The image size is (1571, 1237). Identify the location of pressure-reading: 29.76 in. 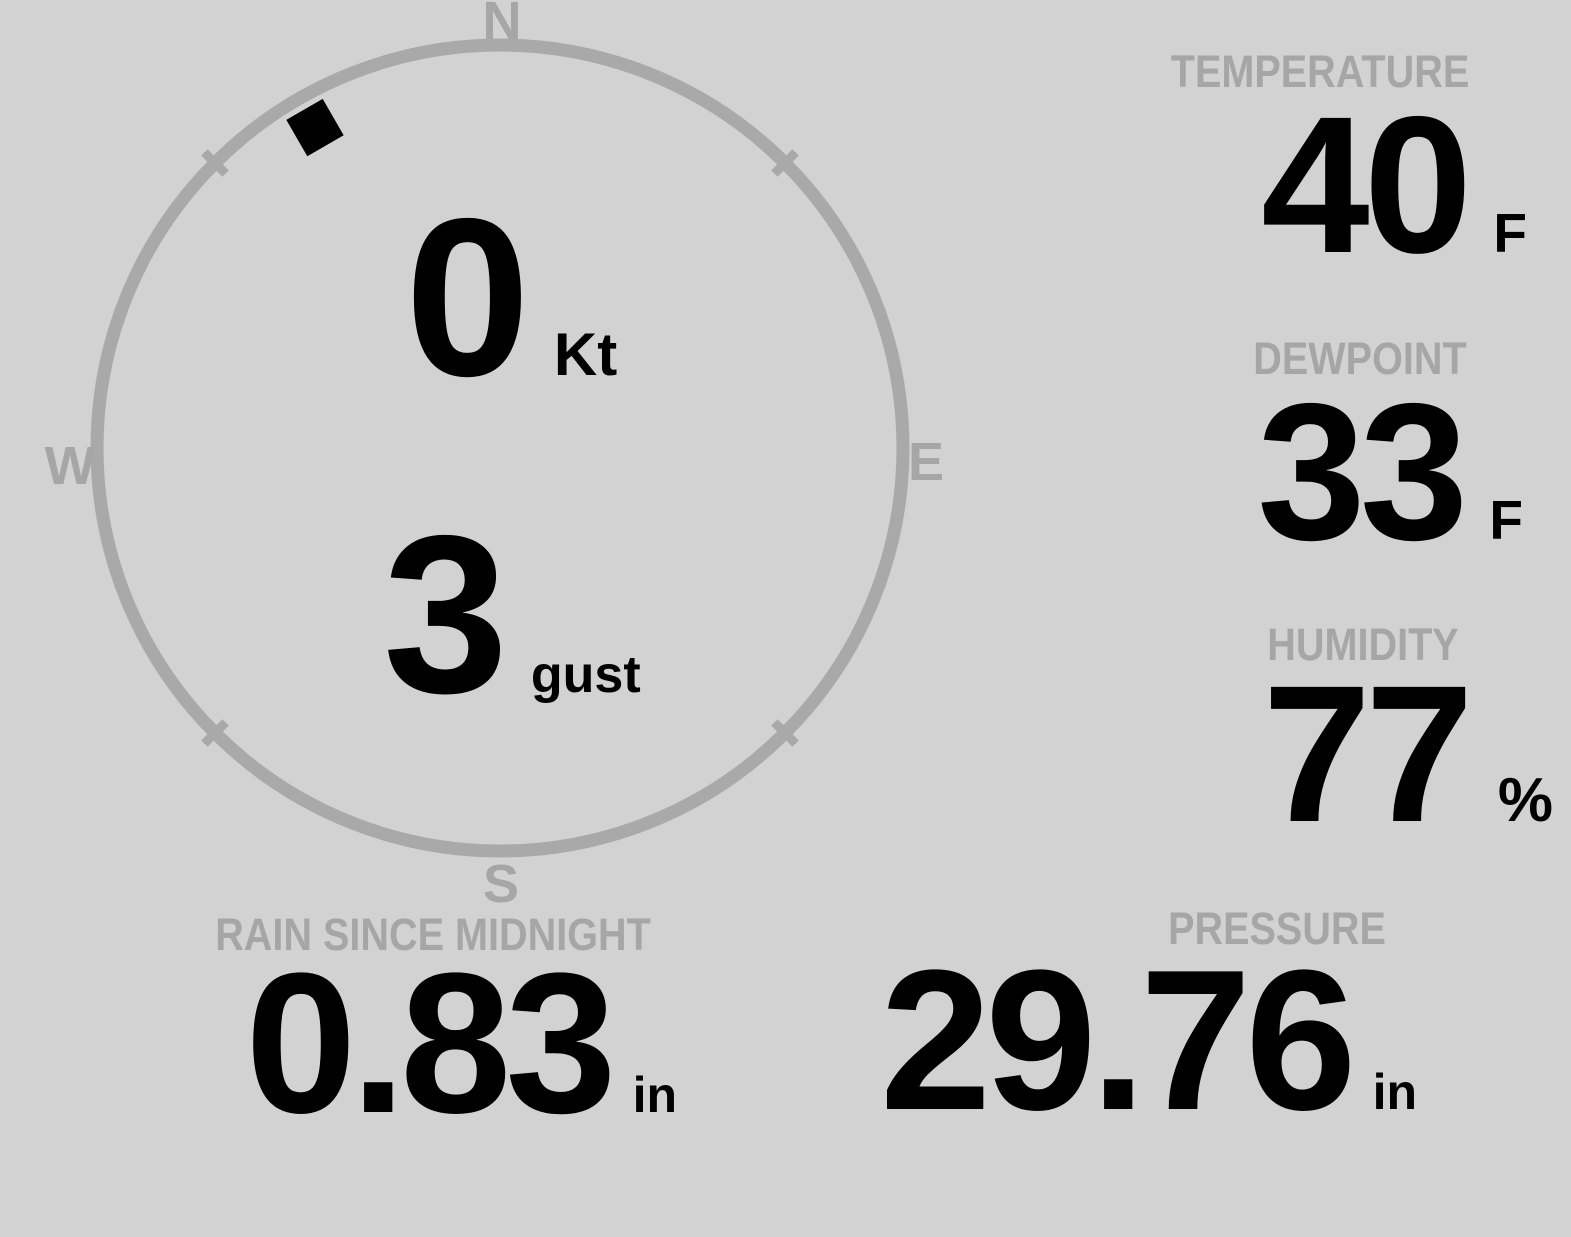
(1148, 1041).